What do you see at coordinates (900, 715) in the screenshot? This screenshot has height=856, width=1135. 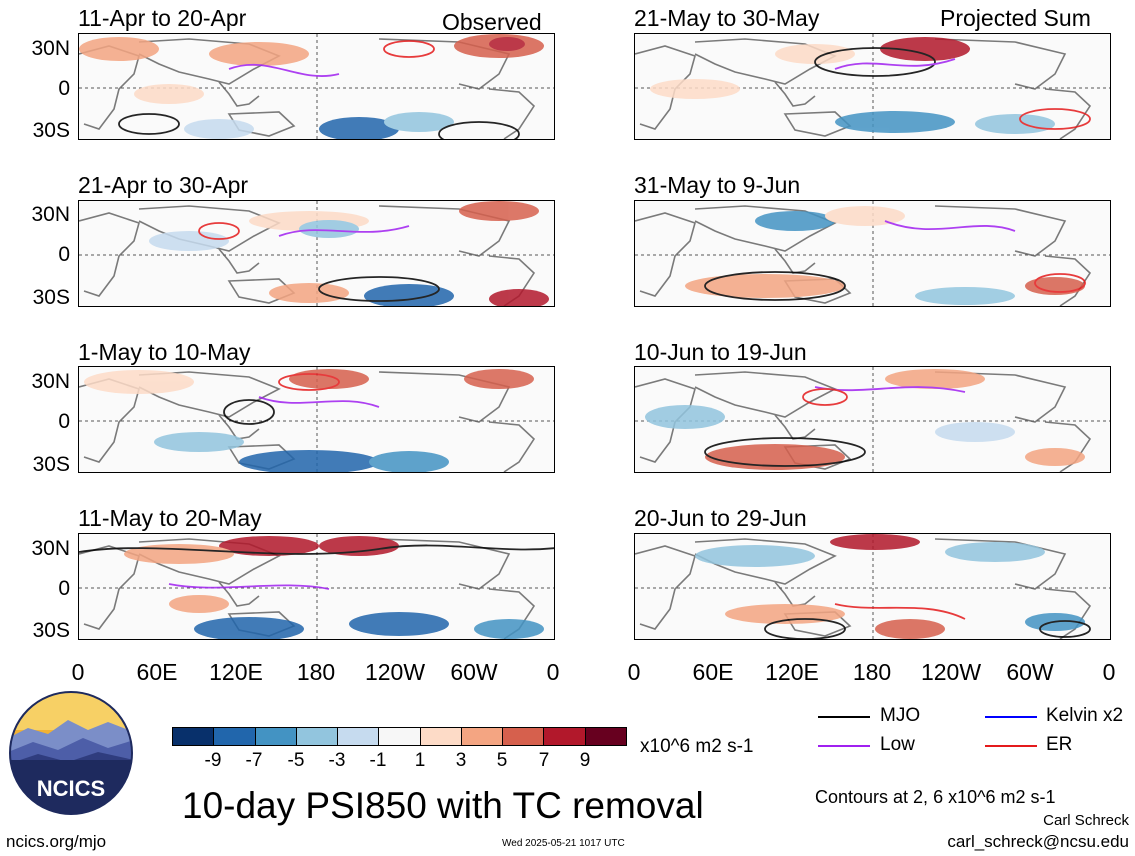 I see `legend-mjo: MJO` at bounding box center [900, 715].